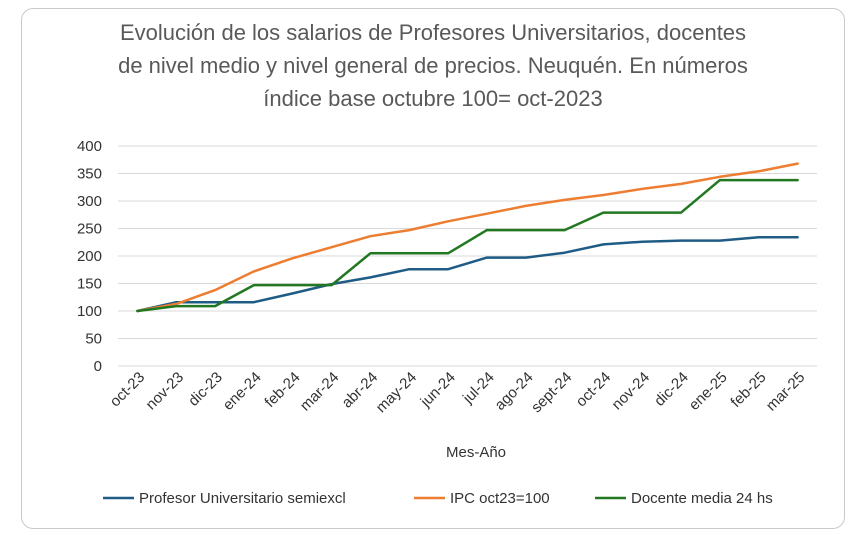  Describe the element at coordinates (89, 229) in the screenshot. I see `y-tick-label: 250` at that location.